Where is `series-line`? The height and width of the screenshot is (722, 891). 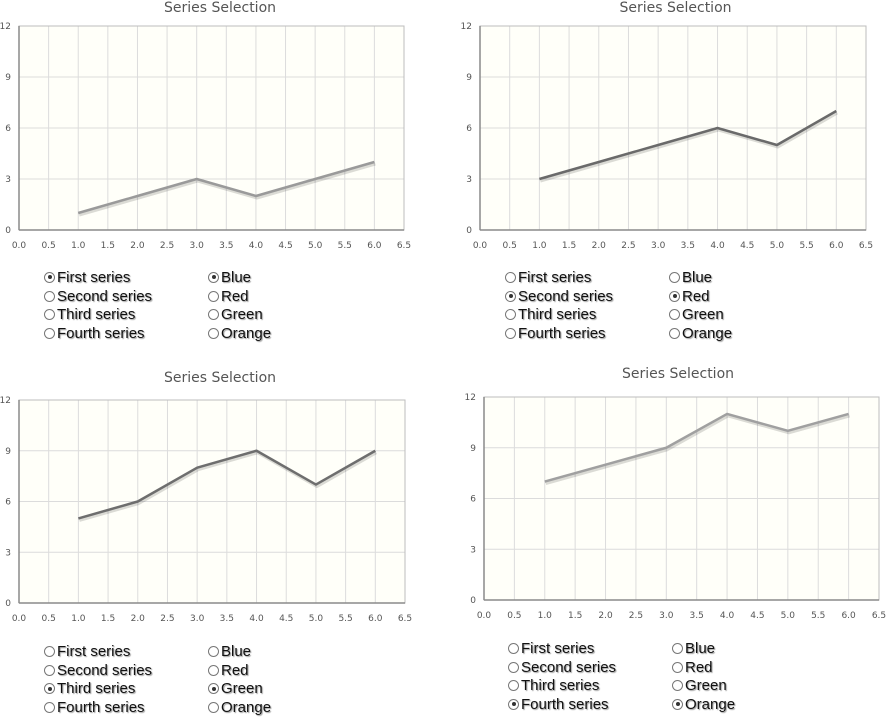 series-line is located at coordinates (688, 145).